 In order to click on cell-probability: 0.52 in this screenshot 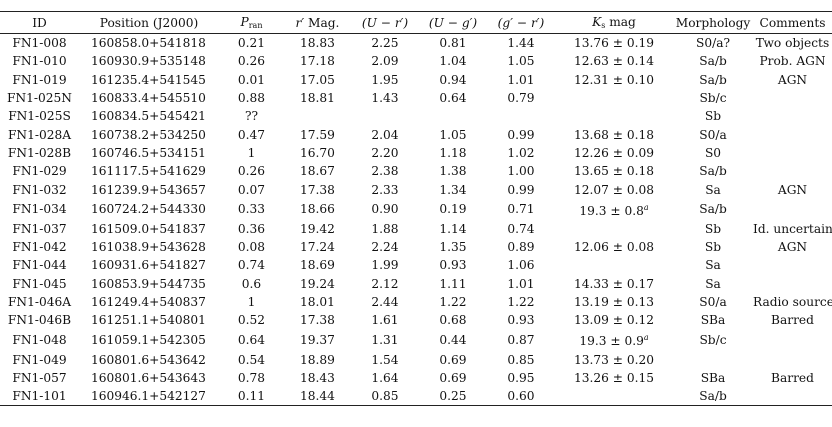, I will do `click(251, 320)`.